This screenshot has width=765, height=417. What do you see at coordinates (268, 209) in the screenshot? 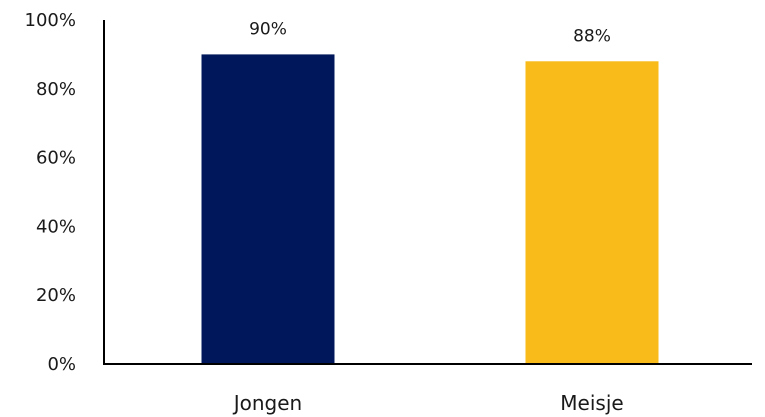
I see `bar-jongen` at bounding box center [268, 209].